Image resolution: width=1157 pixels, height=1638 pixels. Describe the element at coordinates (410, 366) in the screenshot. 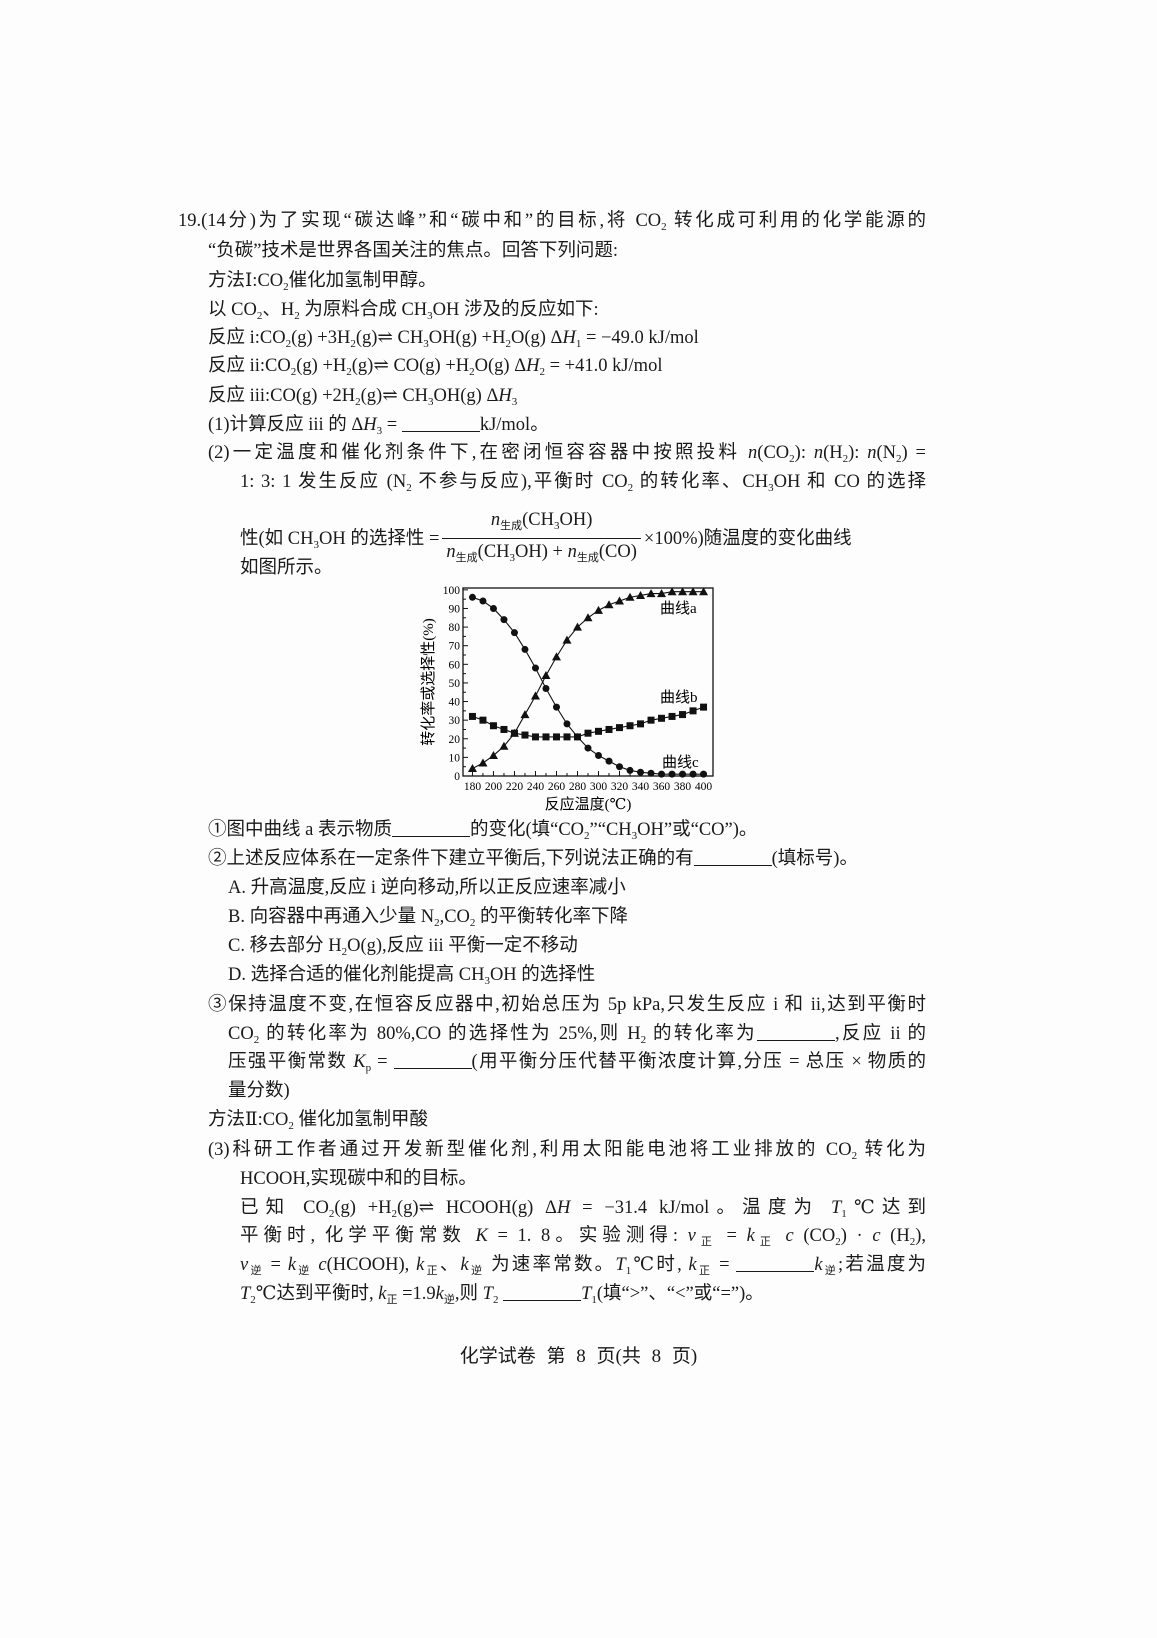

I see `text-run: (g)⇌ CO(g) +H` at that location.